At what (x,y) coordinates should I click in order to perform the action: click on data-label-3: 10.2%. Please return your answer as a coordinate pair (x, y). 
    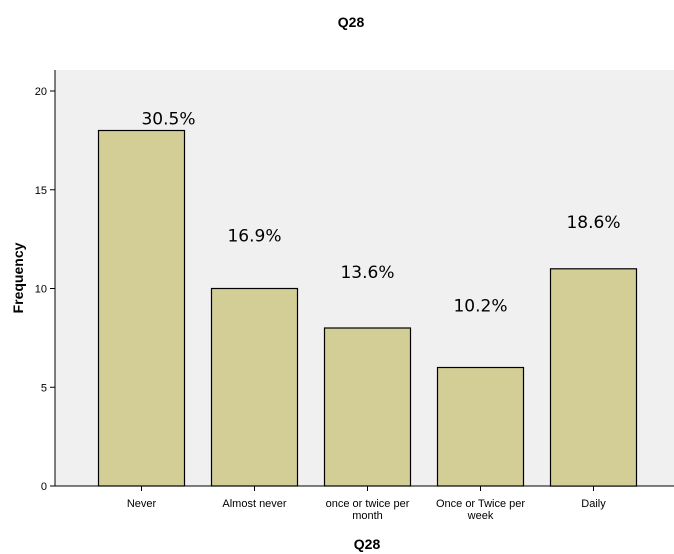
    Looking at the image, I should click on (480, 307).